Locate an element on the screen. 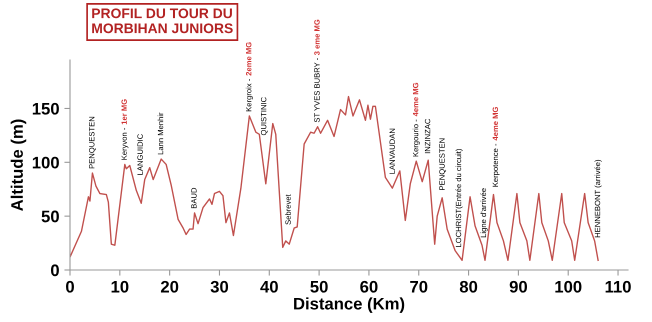  chart-title: PROFIL DU TOUR DU MORBIHAN JUNIORS is located at coordinates (162, 21).